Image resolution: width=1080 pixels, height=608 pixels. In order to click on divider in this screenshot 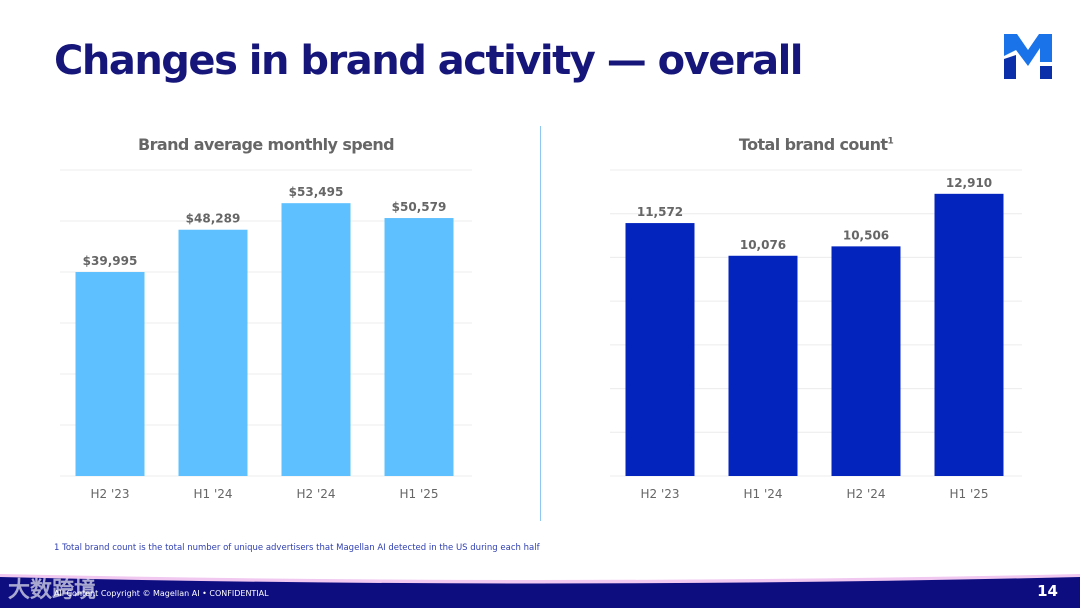, I will do `click(540, 323)`.